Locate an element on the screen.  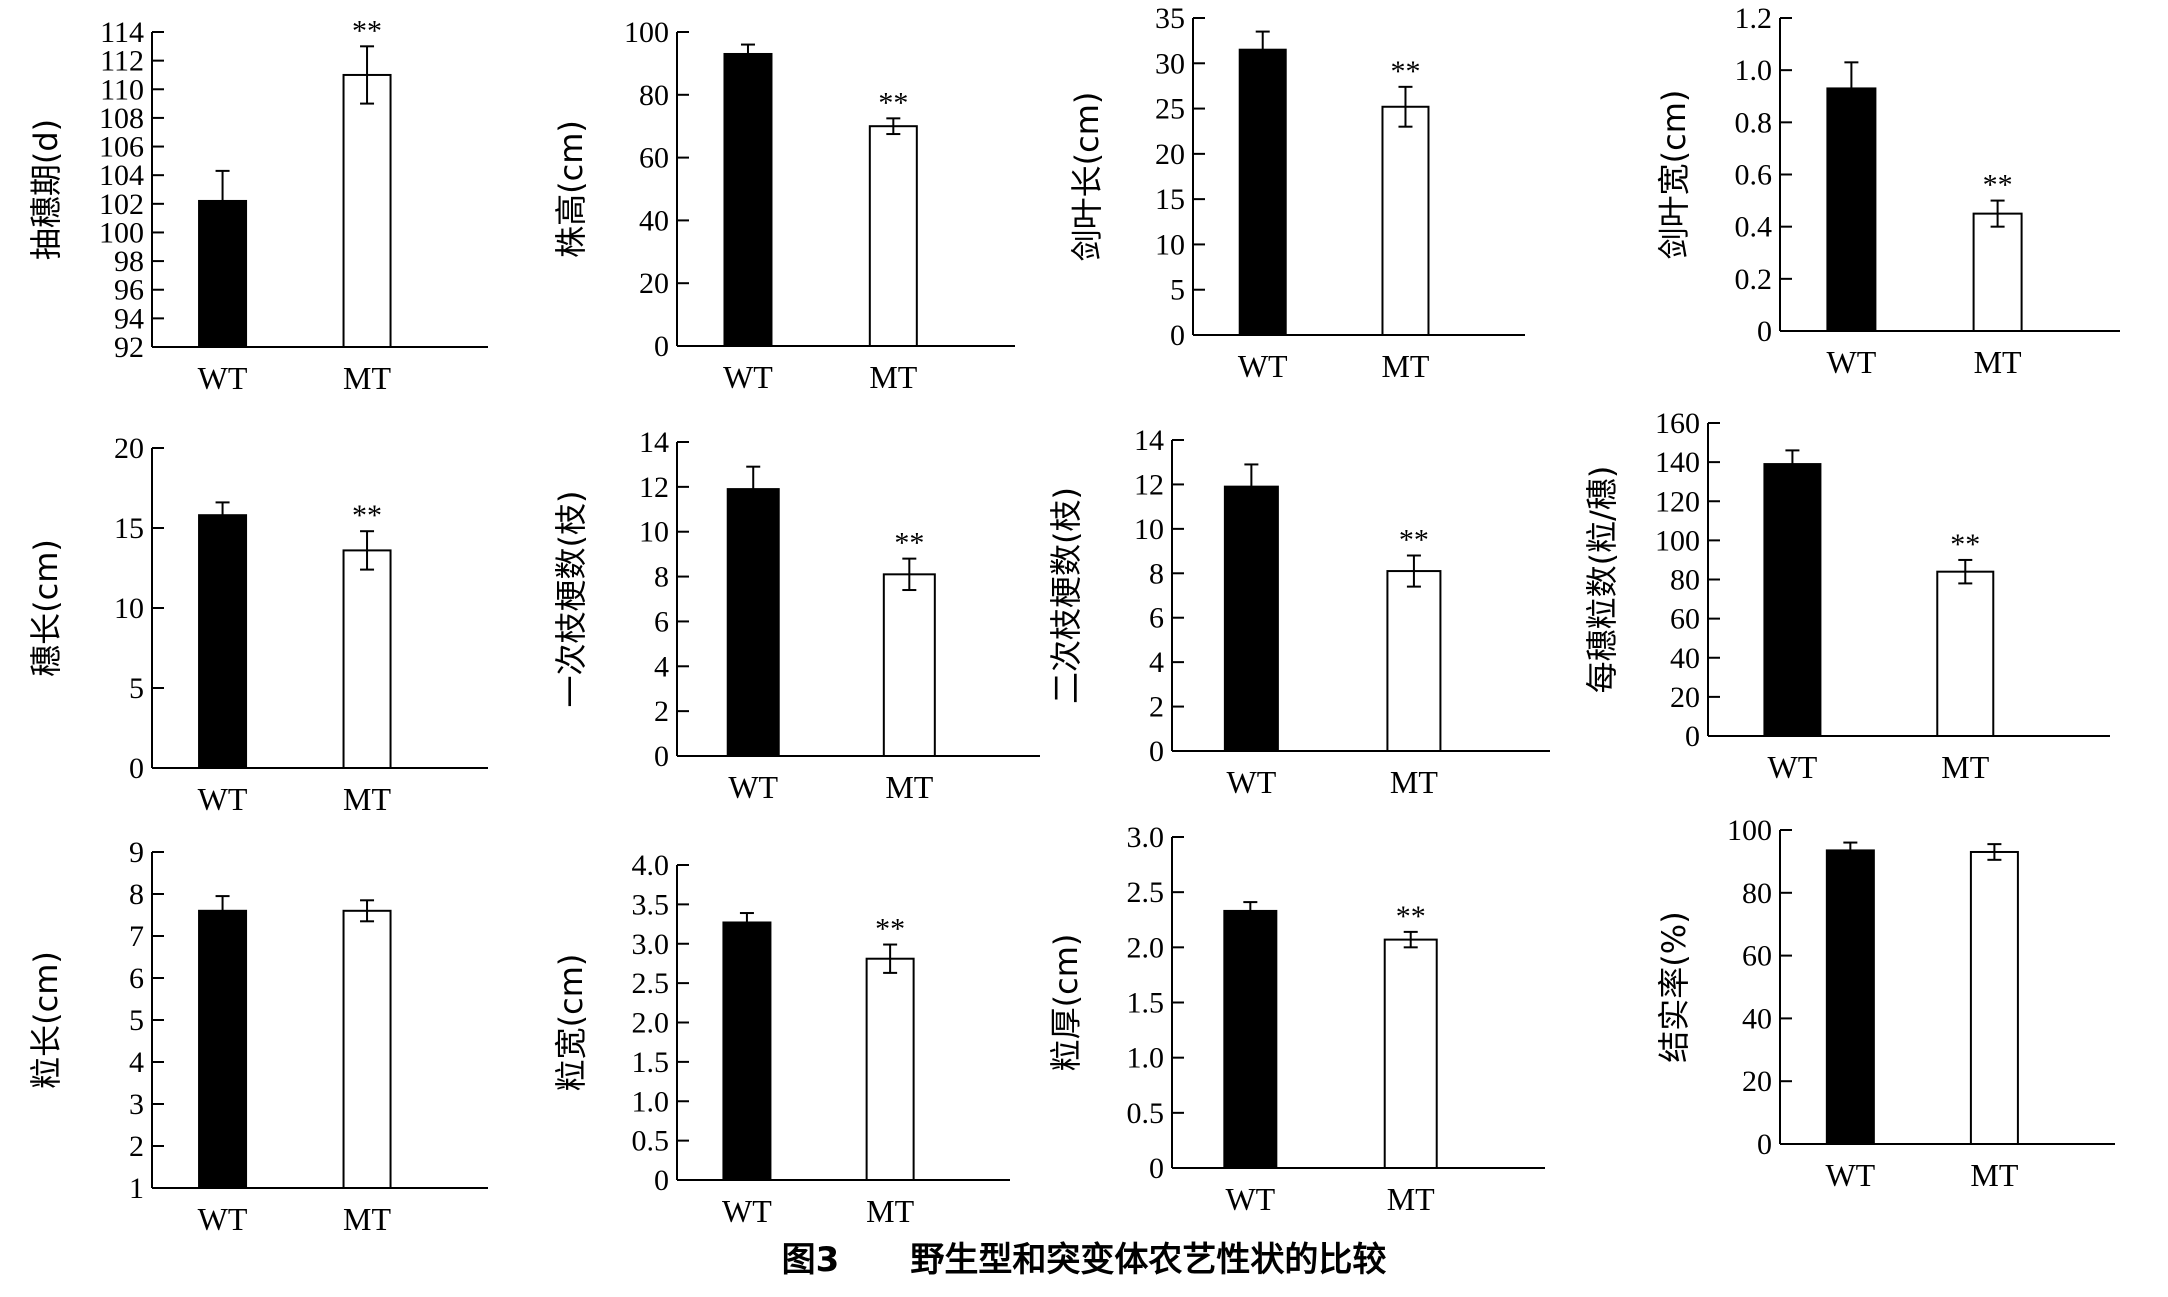
y-axis-title: 粒长(cm) is located at coordinates (46, 1020).